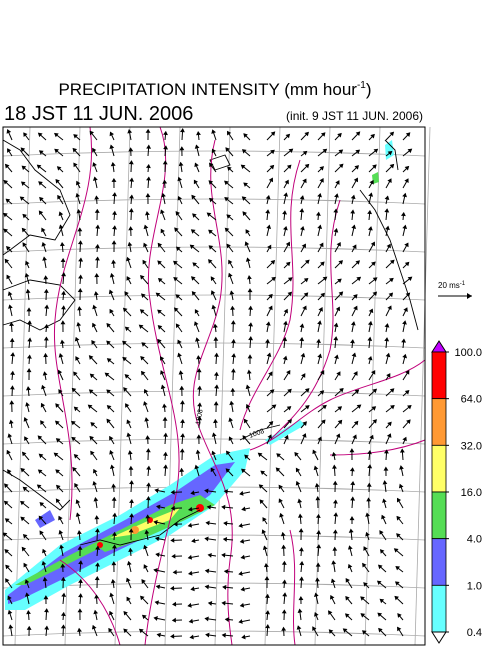 This screenshot has height=650, width=500. What do you see at coordinates (285, 432) in the screenshot?
I see `rain-area` at bounding box center [285, 432].